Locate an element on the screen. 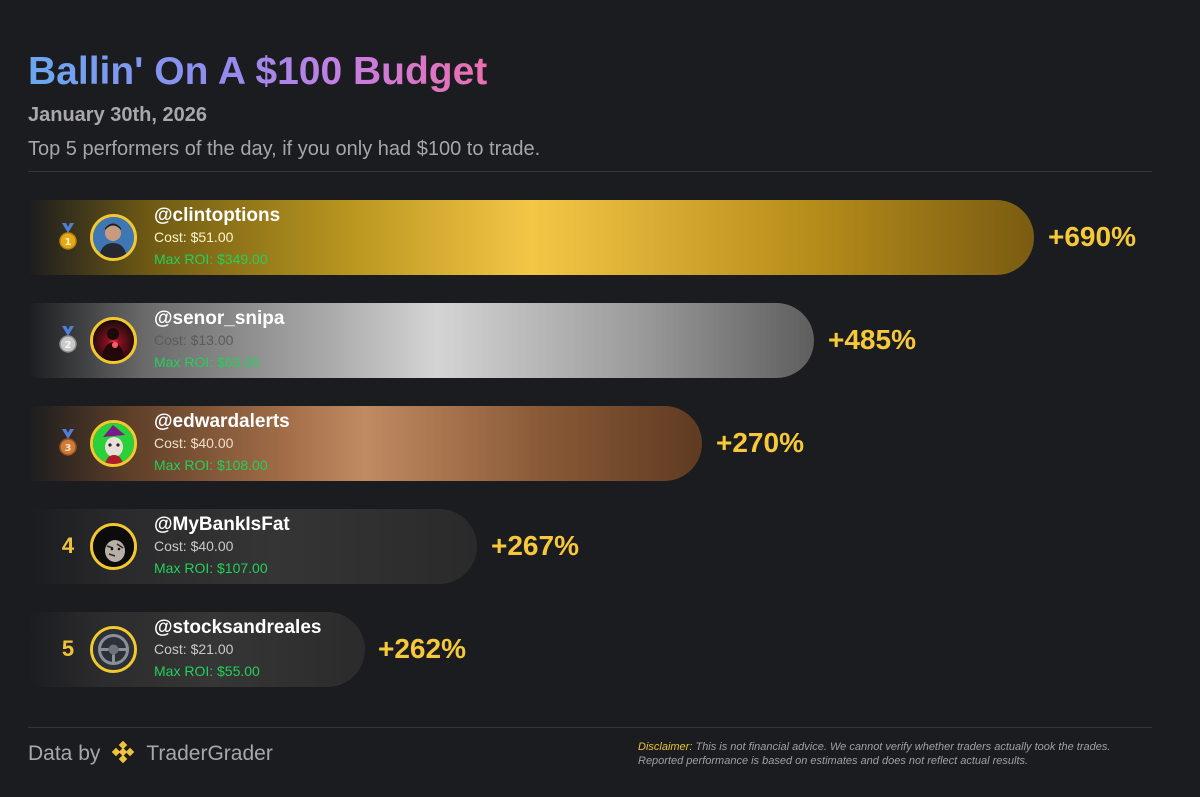 This screenshot has width=1200, height=797. avatar-portrait-icon is located at coordinates (113, 237).